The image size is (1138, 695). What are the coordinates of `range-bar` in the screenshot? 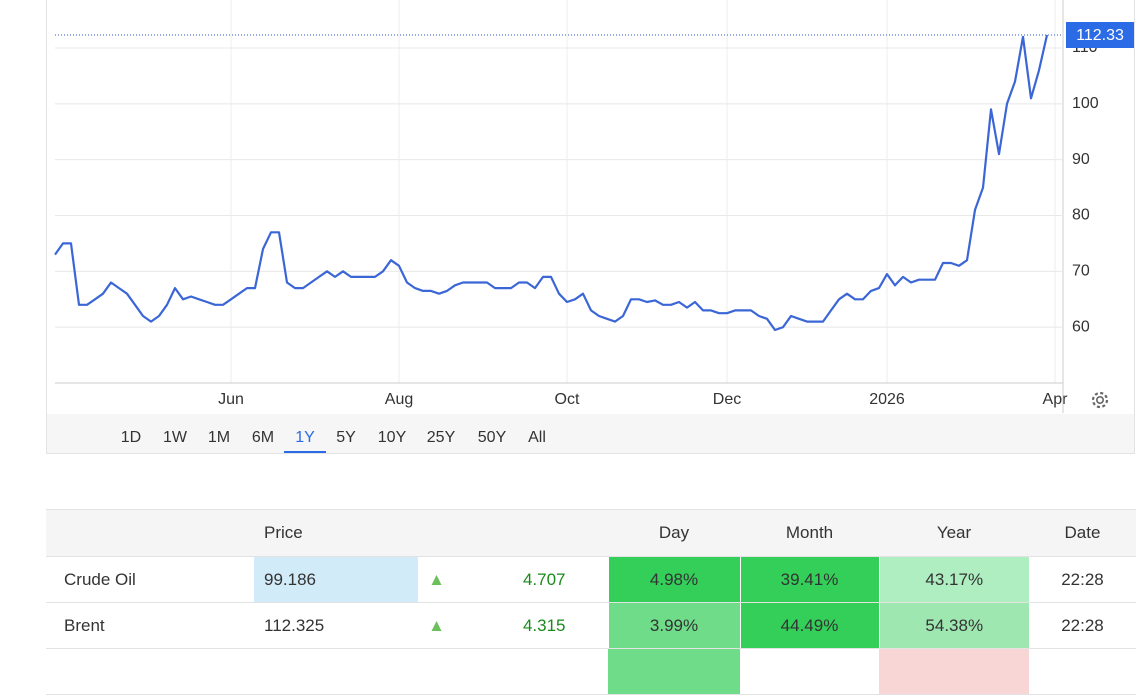 It's located at (590, 434).